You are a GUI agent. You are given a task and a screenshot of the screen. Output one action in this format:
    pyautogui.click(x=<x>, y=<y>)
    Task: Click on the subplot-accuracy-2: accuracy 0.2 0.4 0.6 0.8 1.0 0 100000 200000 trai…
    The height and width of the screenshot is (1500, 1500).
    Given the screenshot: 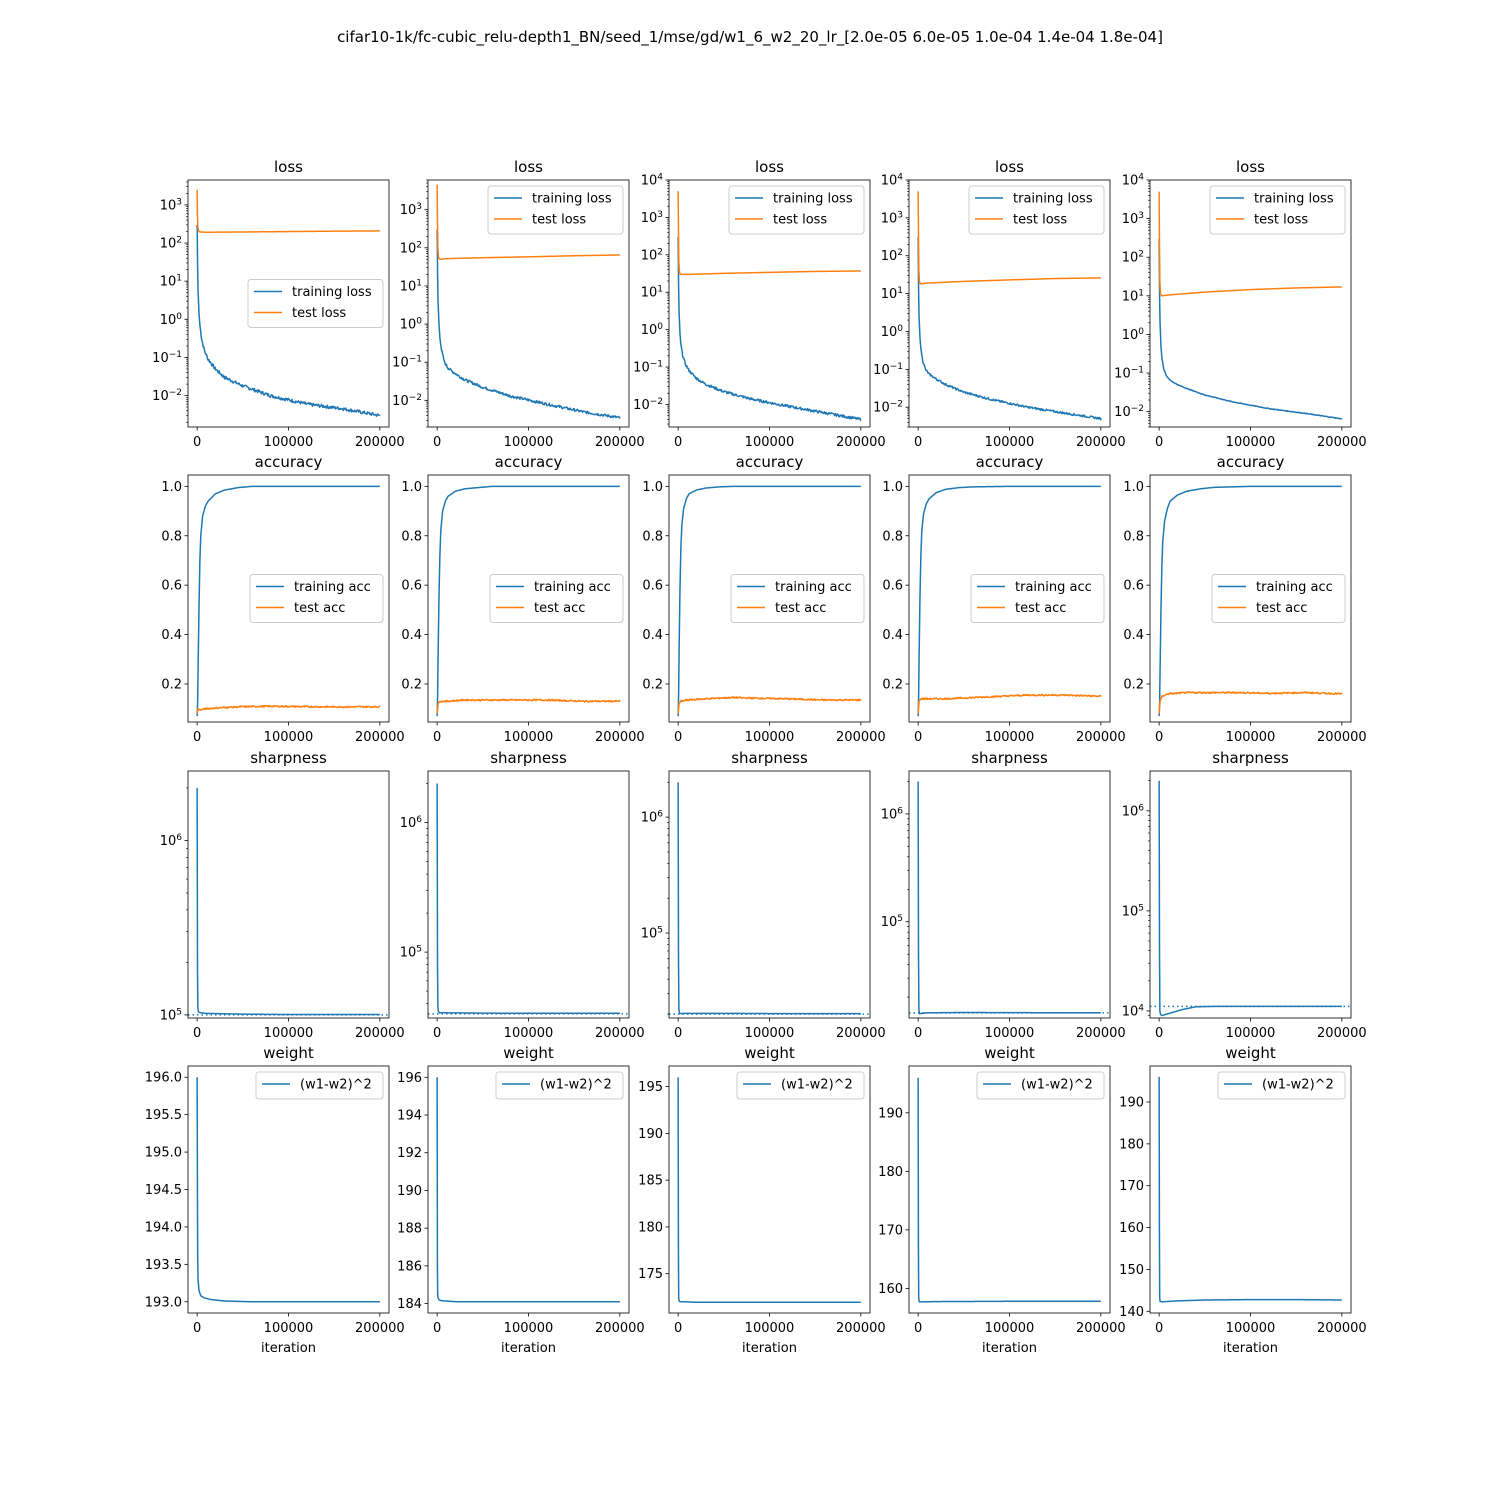 What is the action you would take?
    pyautogui.click(x=522, y=599)
    